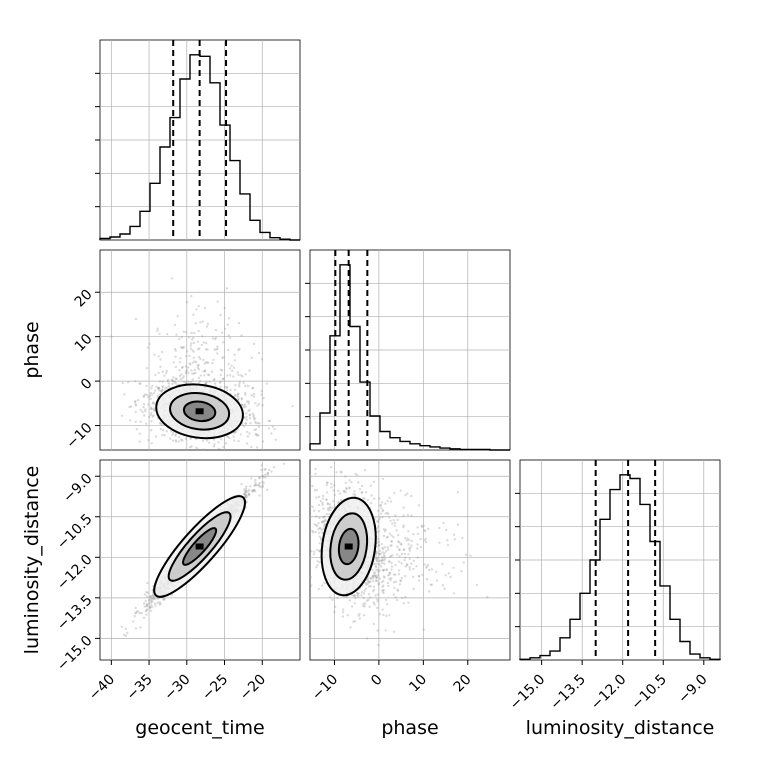 Image resolution: width=760 pixels, height=760 pixels. Describe the element at coordinates (200, 350) in the screenshot. I see `panel-geocent-time-vs-phase` at that location.